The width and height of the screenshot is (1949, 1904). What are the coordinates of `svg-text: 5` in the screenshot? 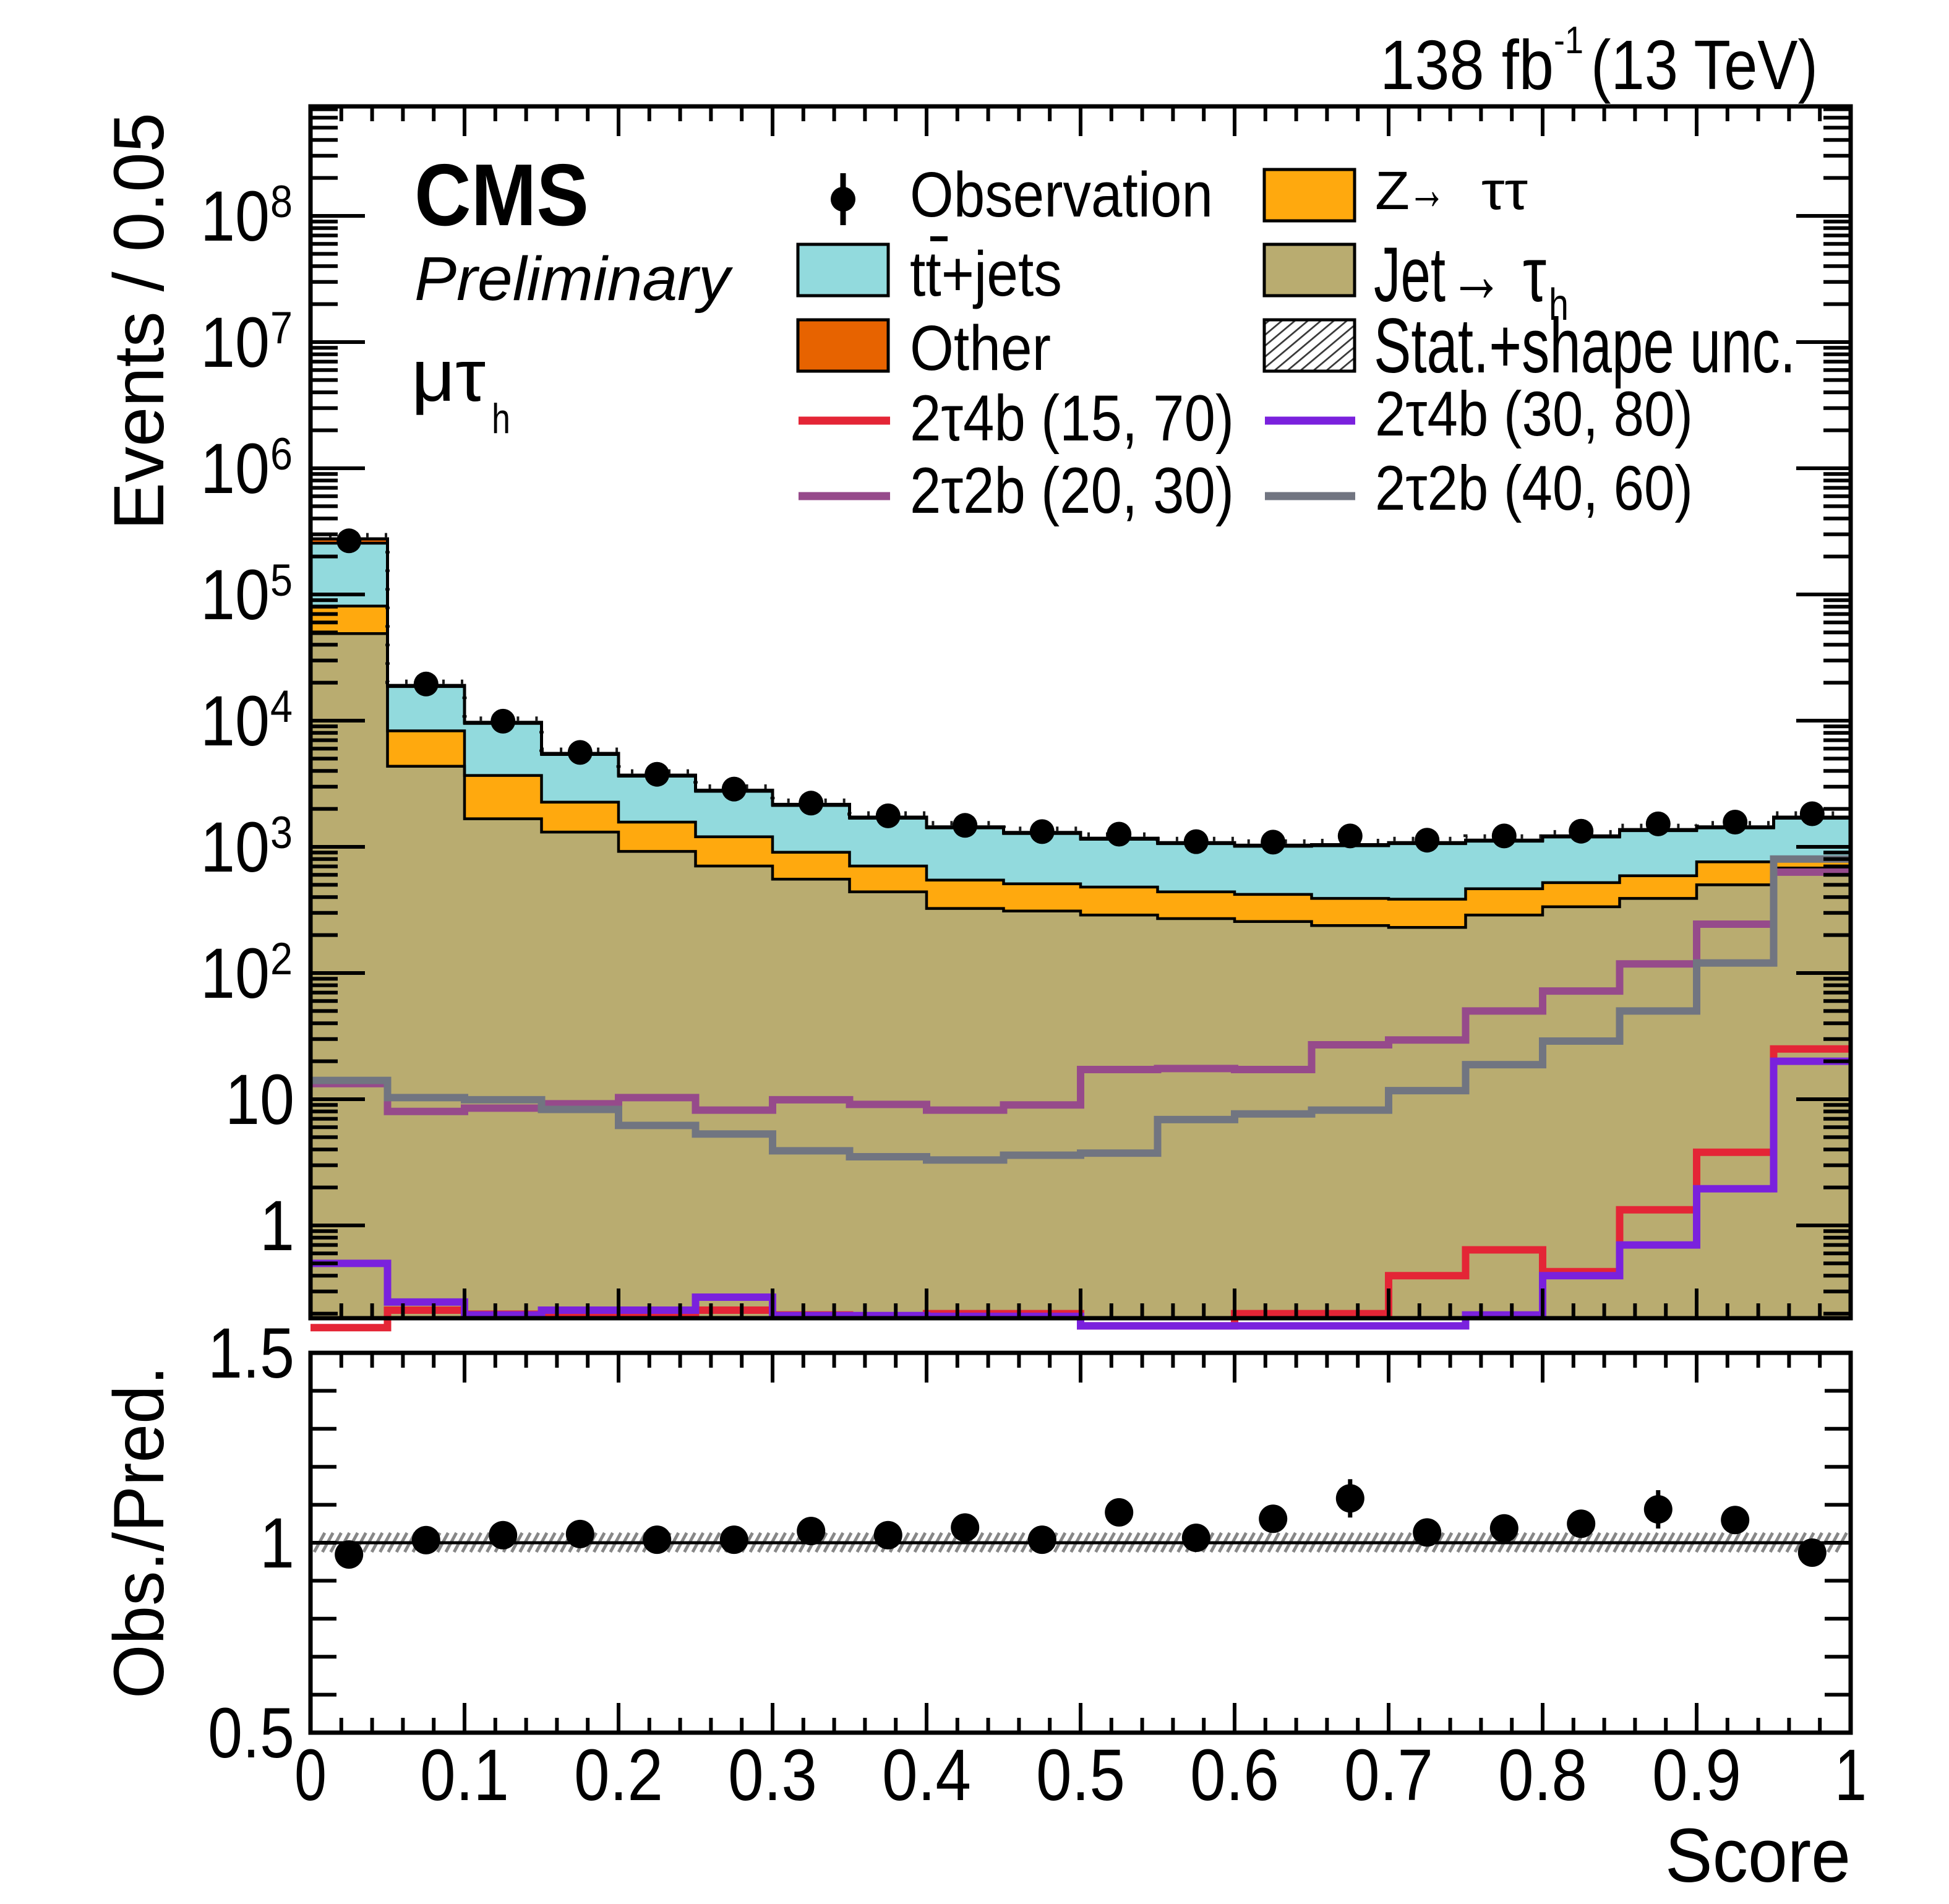 It's located at (281, 580).